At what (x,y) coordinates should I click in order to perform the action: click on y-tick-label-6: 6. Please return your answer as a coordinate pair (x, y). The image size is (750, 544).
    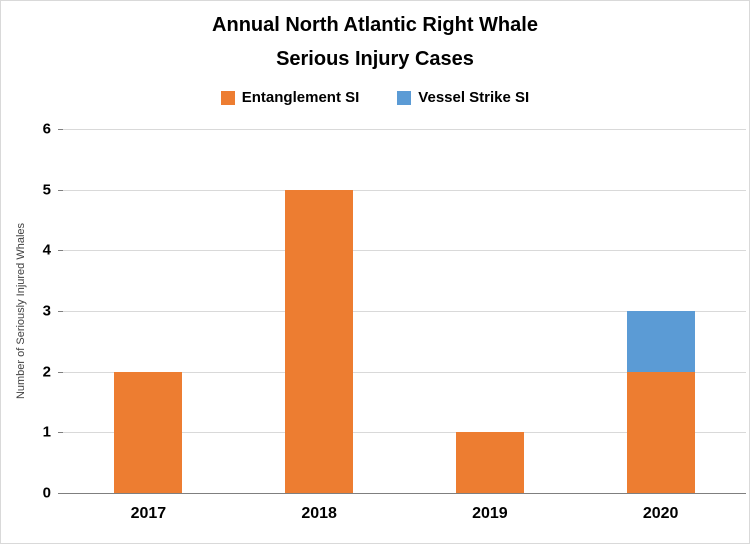
    Looking at the image, I should click on (46, 129).